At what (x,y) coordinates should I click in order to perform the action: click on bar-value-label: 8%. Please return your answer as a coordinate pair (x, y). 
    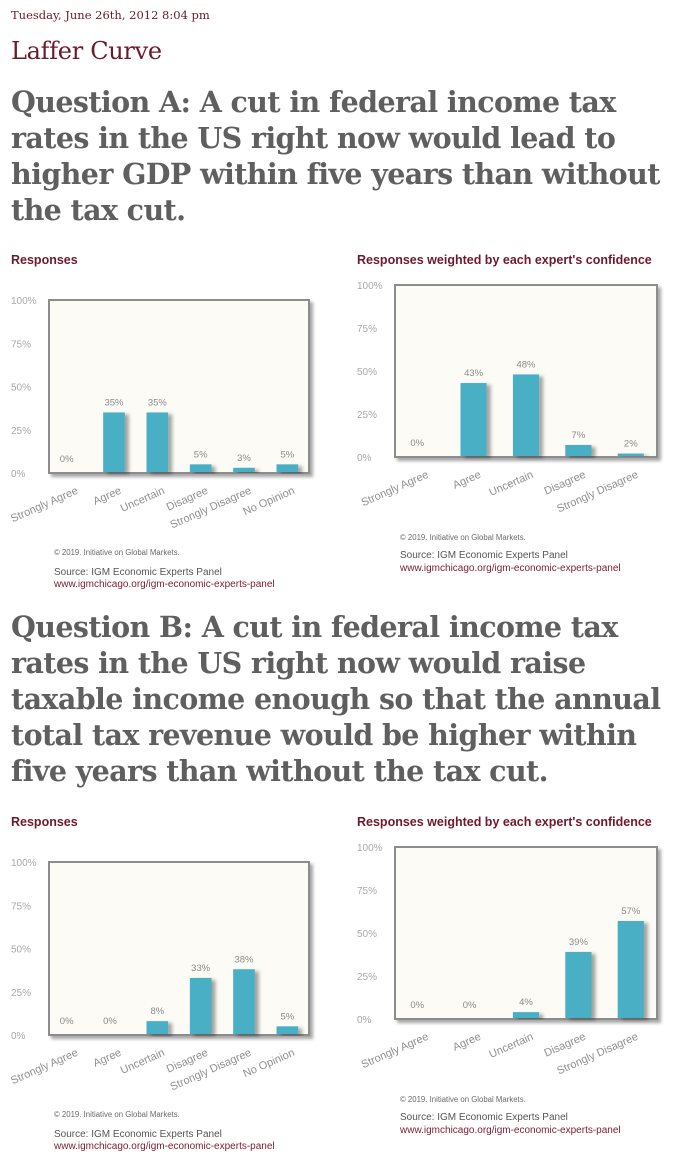
    Looking at the image, I should click on (157, 1011).